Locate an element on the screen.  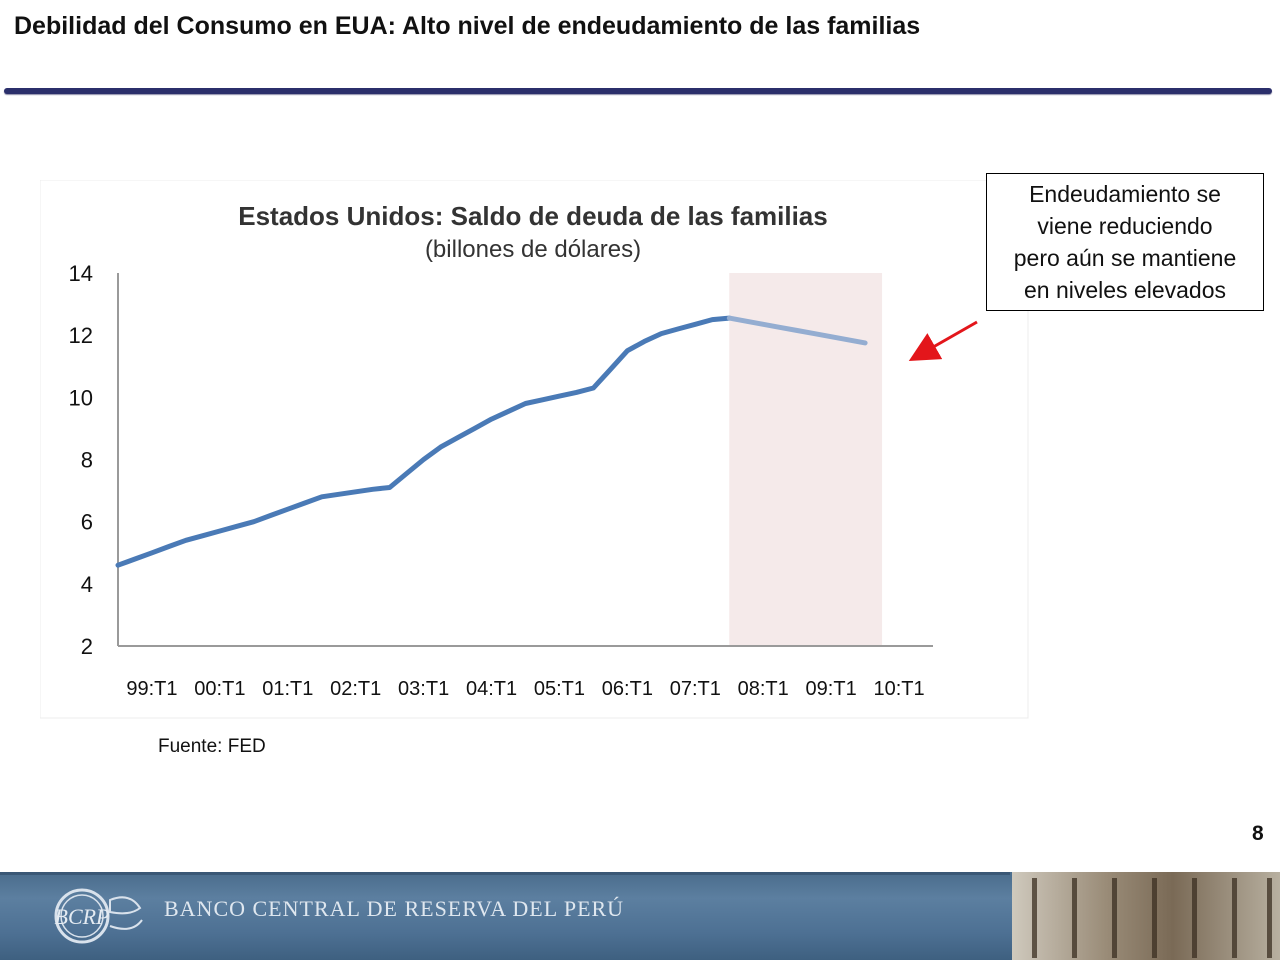
y-tick-labels: 2 4 6 8 10 12 14 is located at coordinates (81, 460).